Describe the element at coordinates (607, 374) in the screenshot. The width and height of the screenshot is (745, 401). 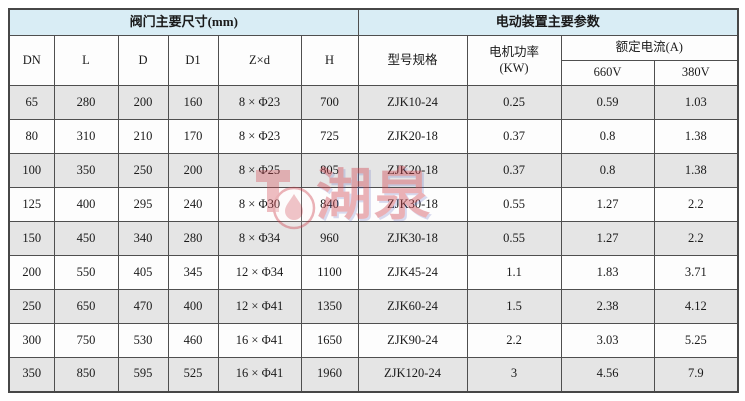
I see `cell-660v: 4.56` at that location.